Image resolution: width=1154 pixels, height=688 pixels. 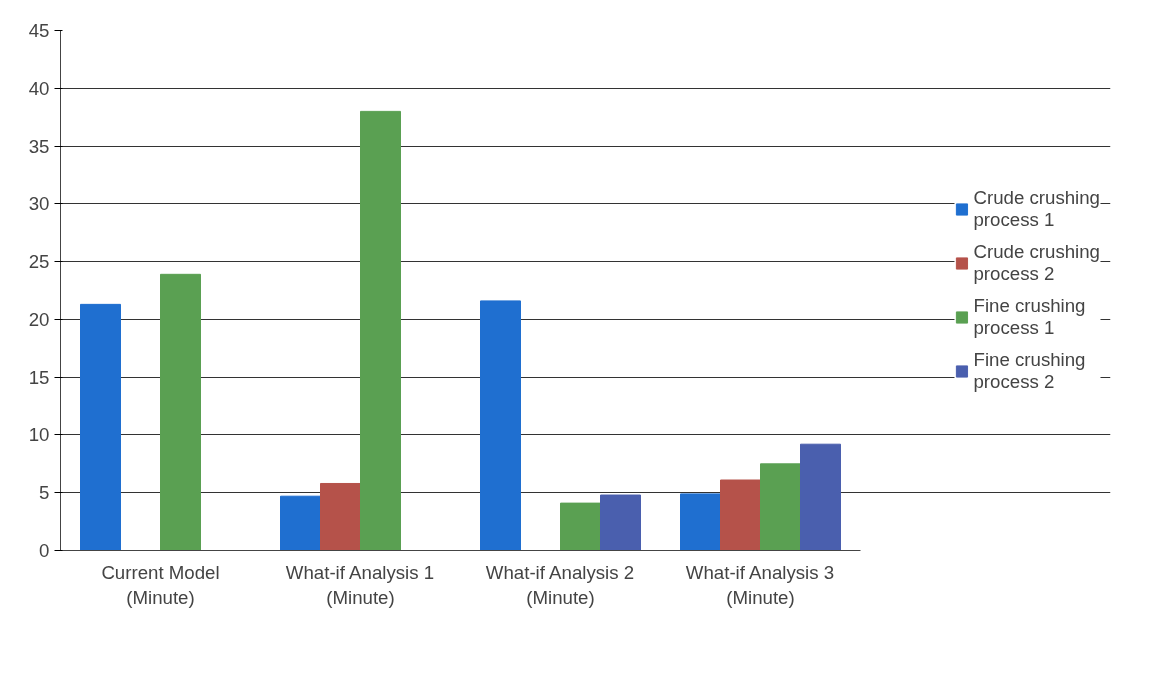 I want to click on x-tick-label: What-if Analysis 3 (Minute), so click(x=760, y=584).